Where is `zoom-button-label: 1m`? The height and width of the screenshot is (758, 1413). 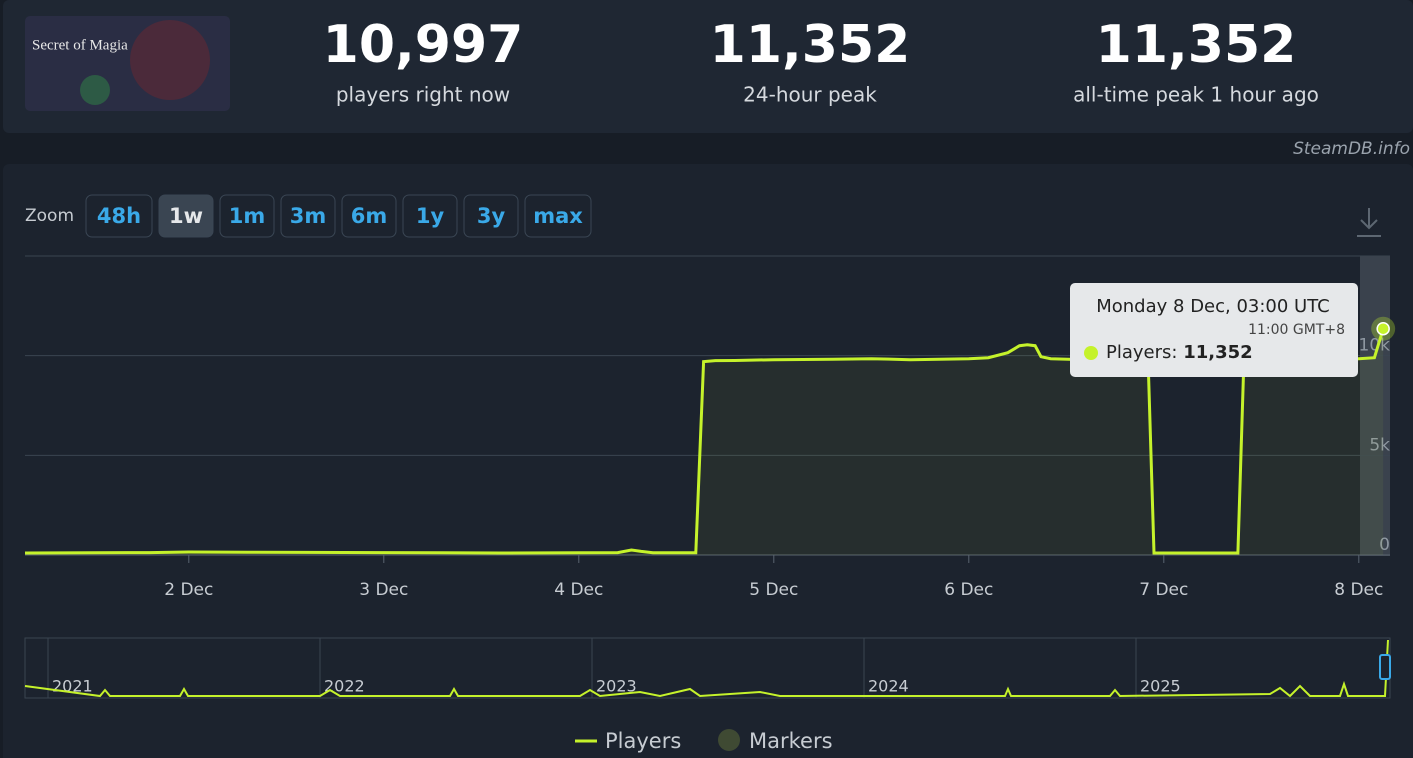
zoom-button-label: 1m is located at coordinates (247, 216).